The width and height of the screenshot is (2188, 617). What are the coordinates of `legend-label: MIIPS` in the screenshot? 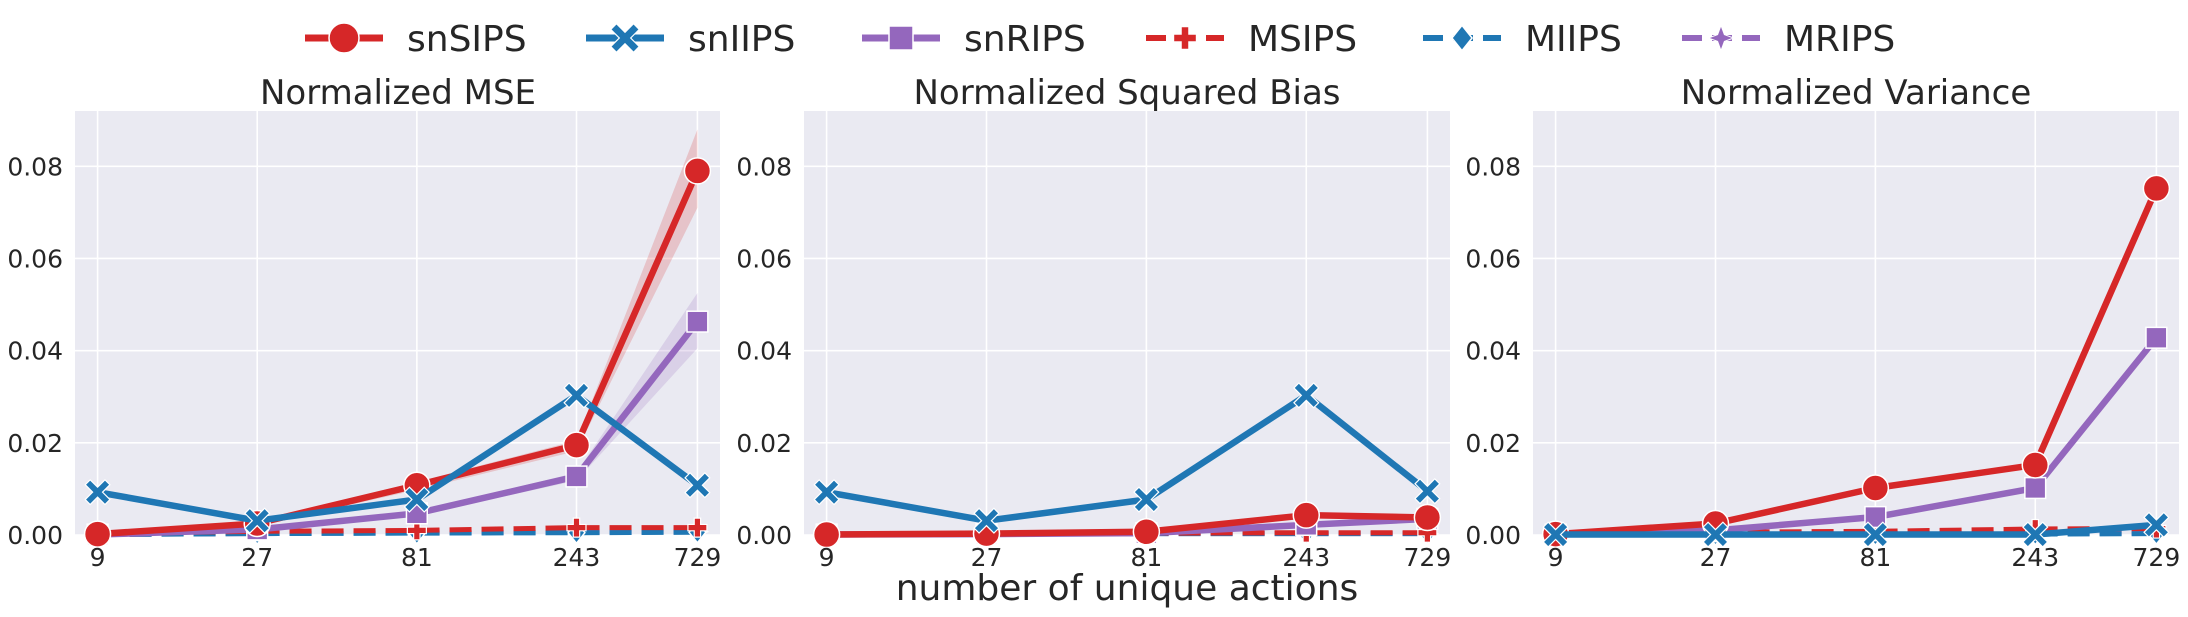 It's located at (1573, 39).